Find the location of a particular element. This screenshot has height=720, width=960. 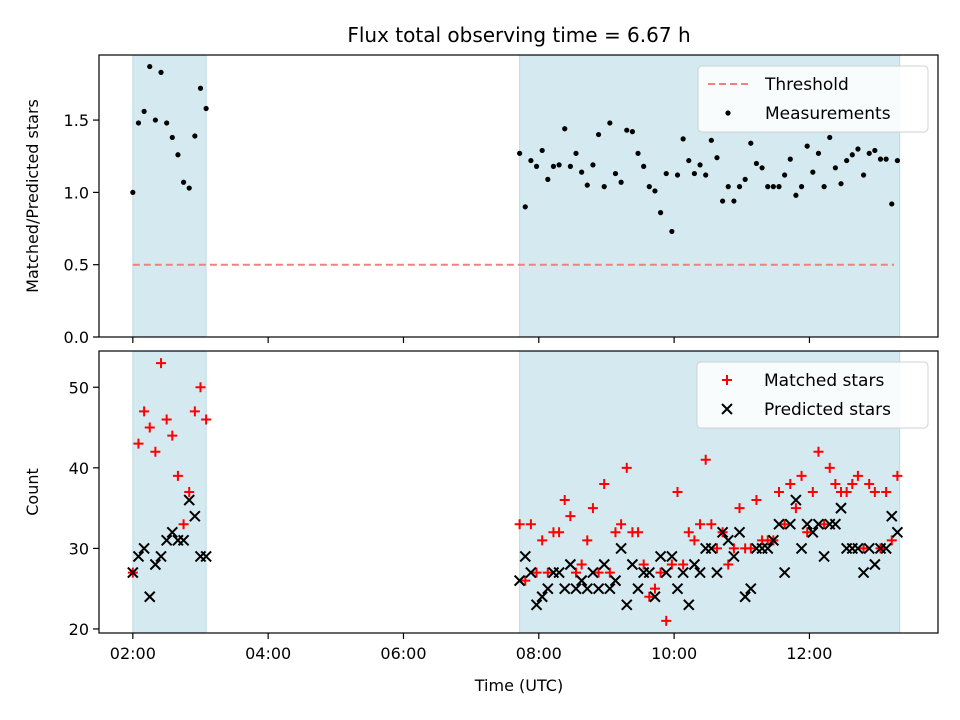

x-tick-label: 10:00 is located at coordinates (674, 653).